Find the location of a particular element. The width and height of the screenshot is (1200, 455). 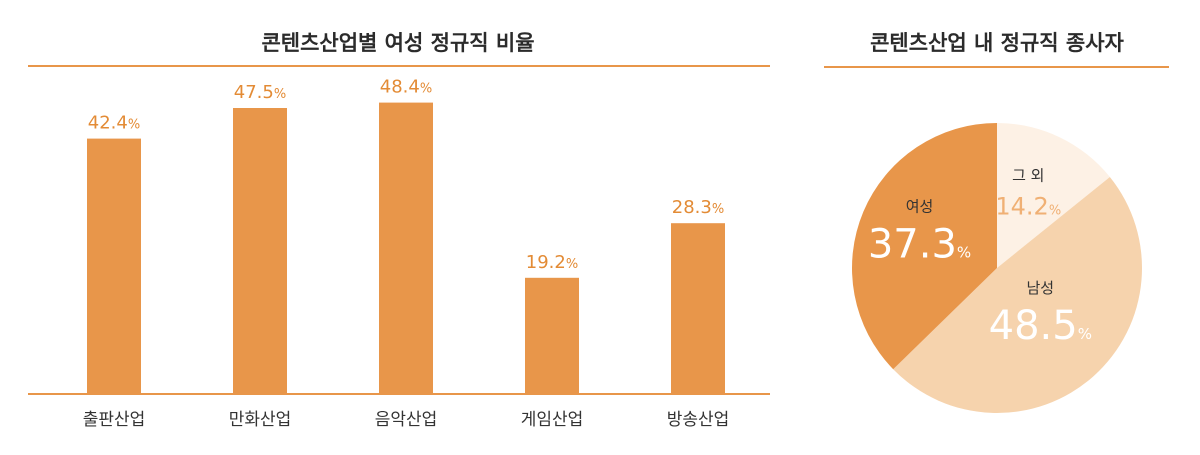

pie-slice-value-3: 37.3% is located at coordinates (919, 244).